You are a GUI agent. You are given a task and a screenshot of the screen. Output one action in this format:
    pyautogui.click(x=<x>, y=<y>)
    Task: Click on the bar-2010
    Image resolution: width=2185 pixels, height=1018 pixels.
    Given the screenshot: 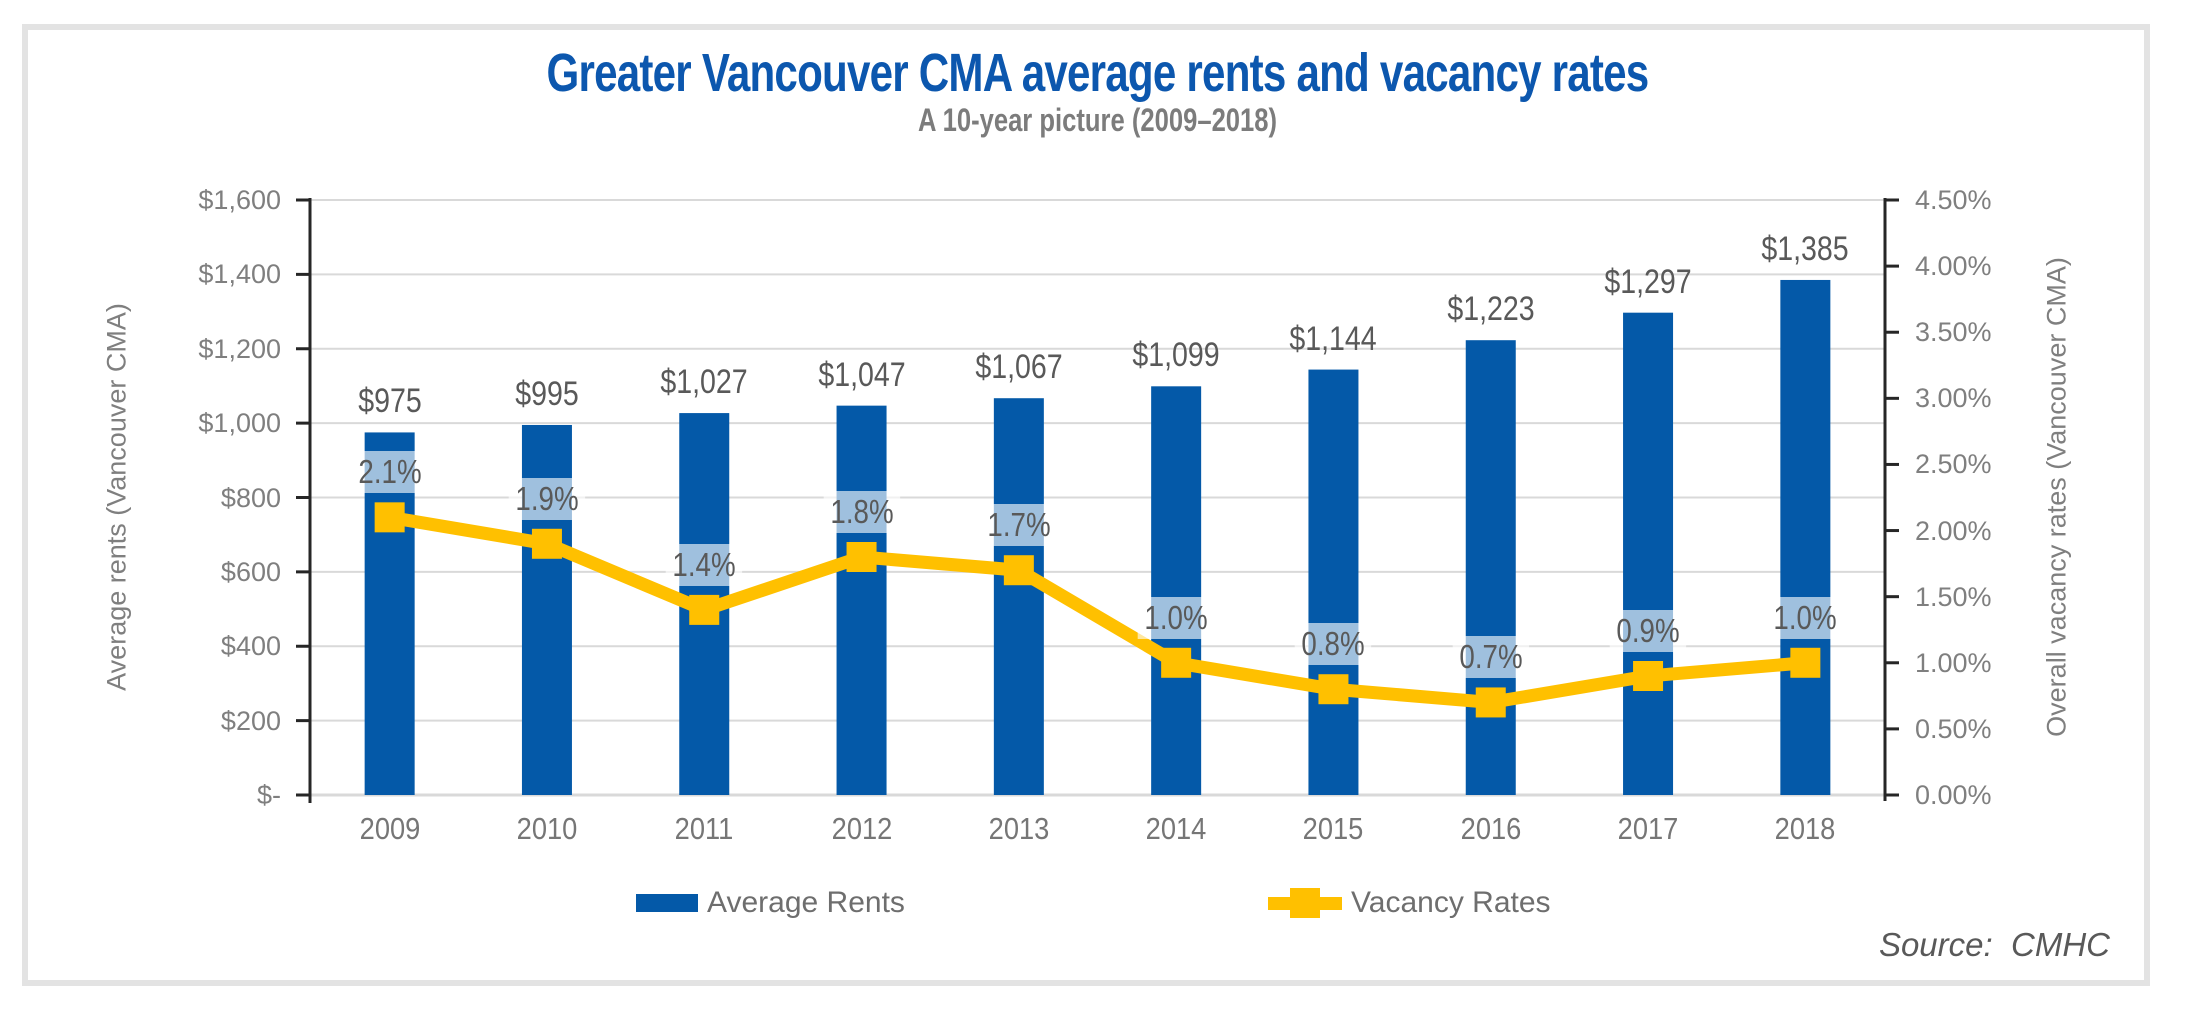 What is the action you would take?
    pyautogui.click(x=546, y=609)
    